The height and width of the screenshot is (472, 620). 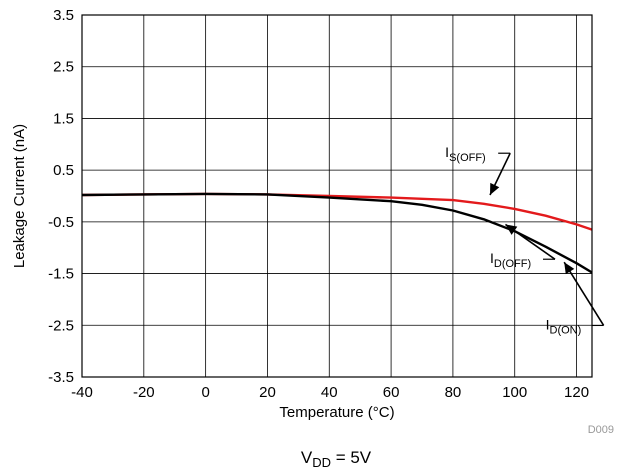 I want to click on annotation: IS(OFF), so click(x=478, y=170).